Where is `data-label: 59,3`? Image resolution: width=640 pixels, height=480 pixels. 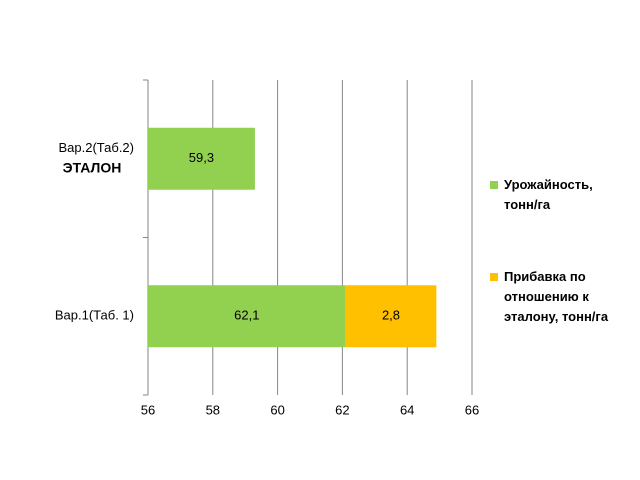
data-label: 59,3 is located at coordinates (201, 157).